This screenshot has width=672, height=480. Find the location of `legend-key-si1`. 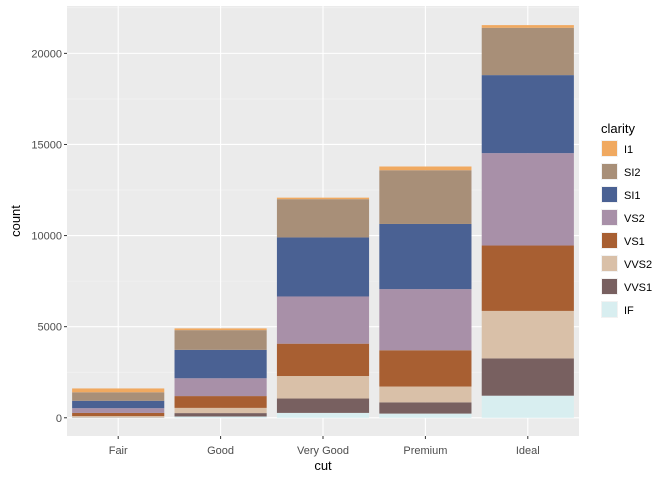

legend-key-si1 is located at coordinates (609, 194).